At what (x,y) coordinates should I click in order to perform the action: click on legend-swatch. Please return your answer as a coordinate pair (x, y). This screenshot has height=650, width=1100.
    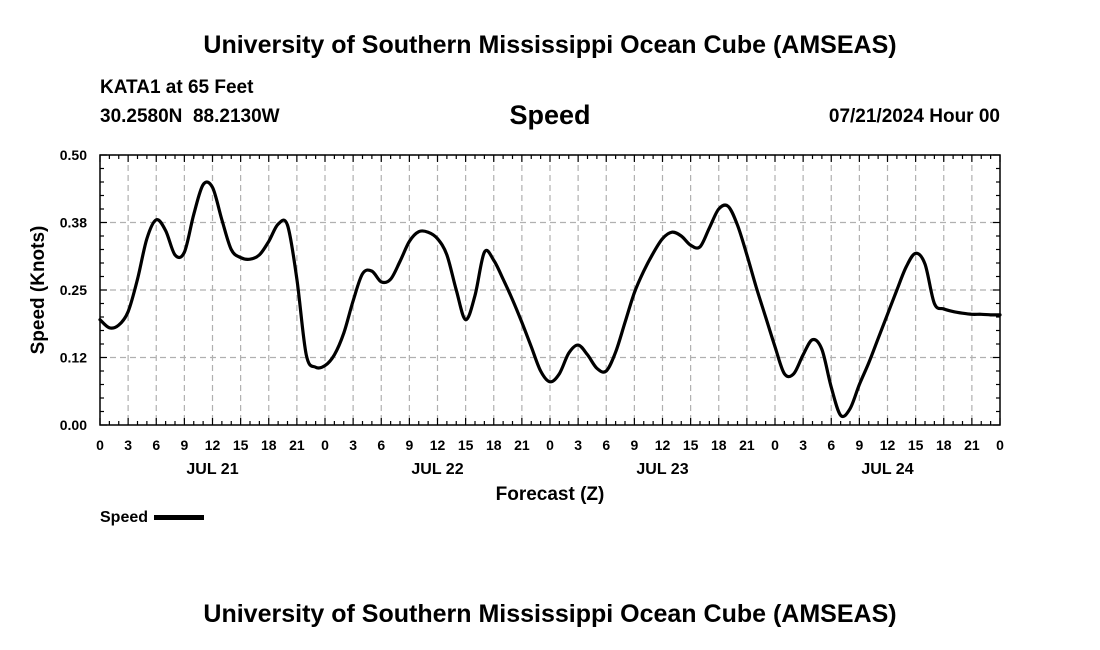
    Looking at the image, I should click on (179, 518).